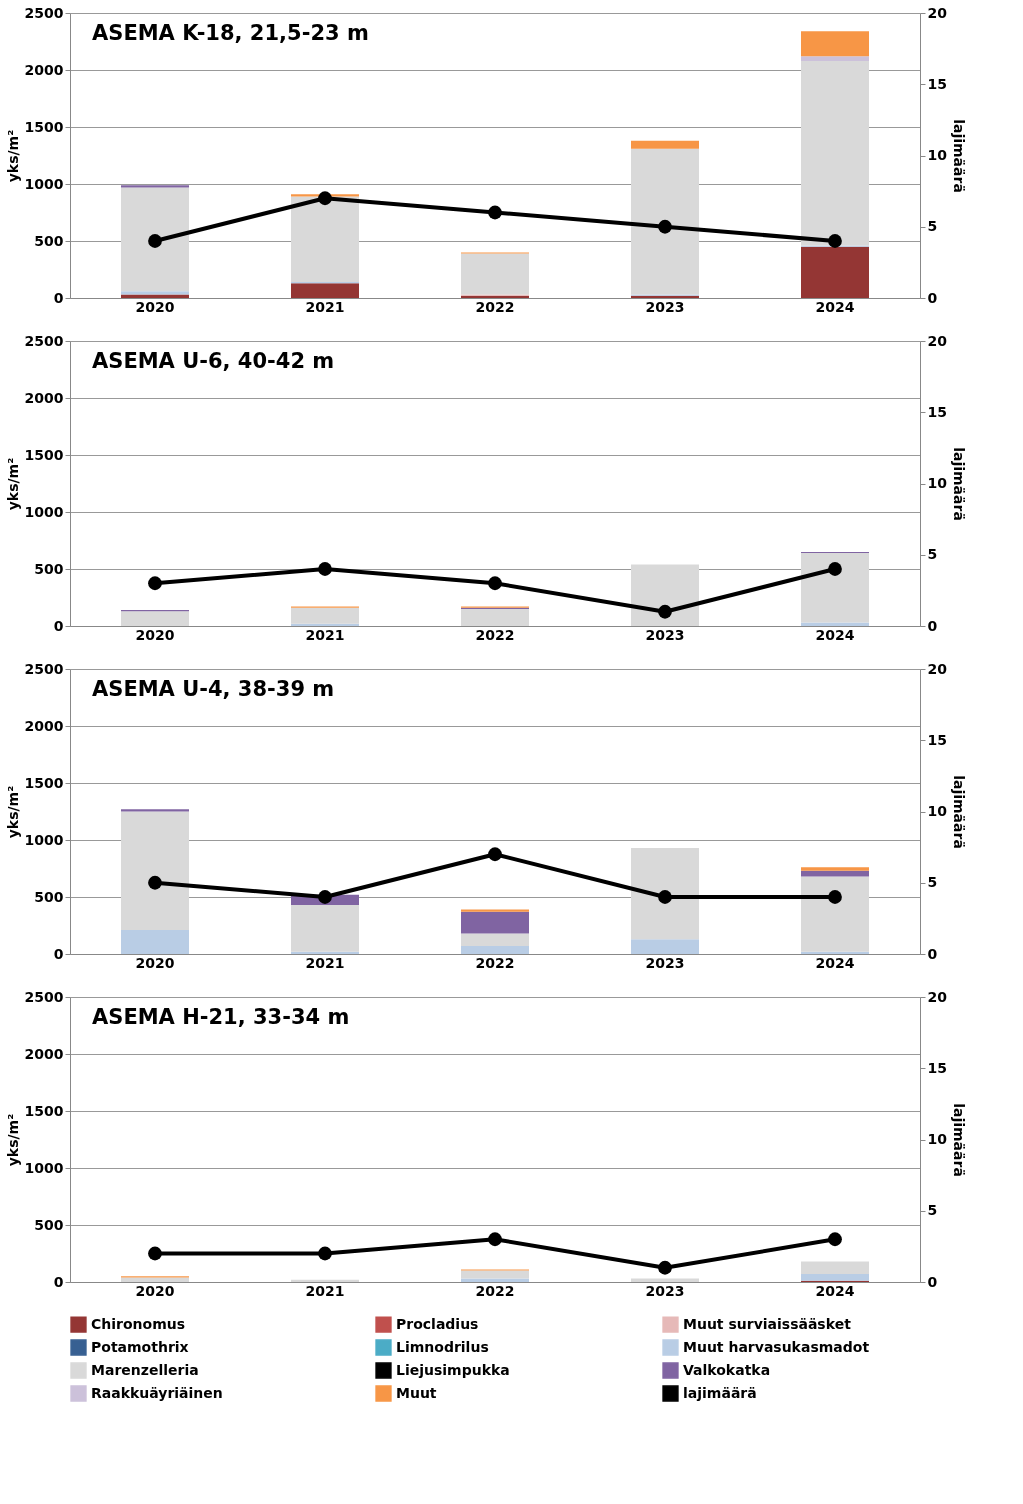  Describe the element at coordinates (145, 1369) in the screenshot. I see `legend-label: Marenzelleria` at that location.